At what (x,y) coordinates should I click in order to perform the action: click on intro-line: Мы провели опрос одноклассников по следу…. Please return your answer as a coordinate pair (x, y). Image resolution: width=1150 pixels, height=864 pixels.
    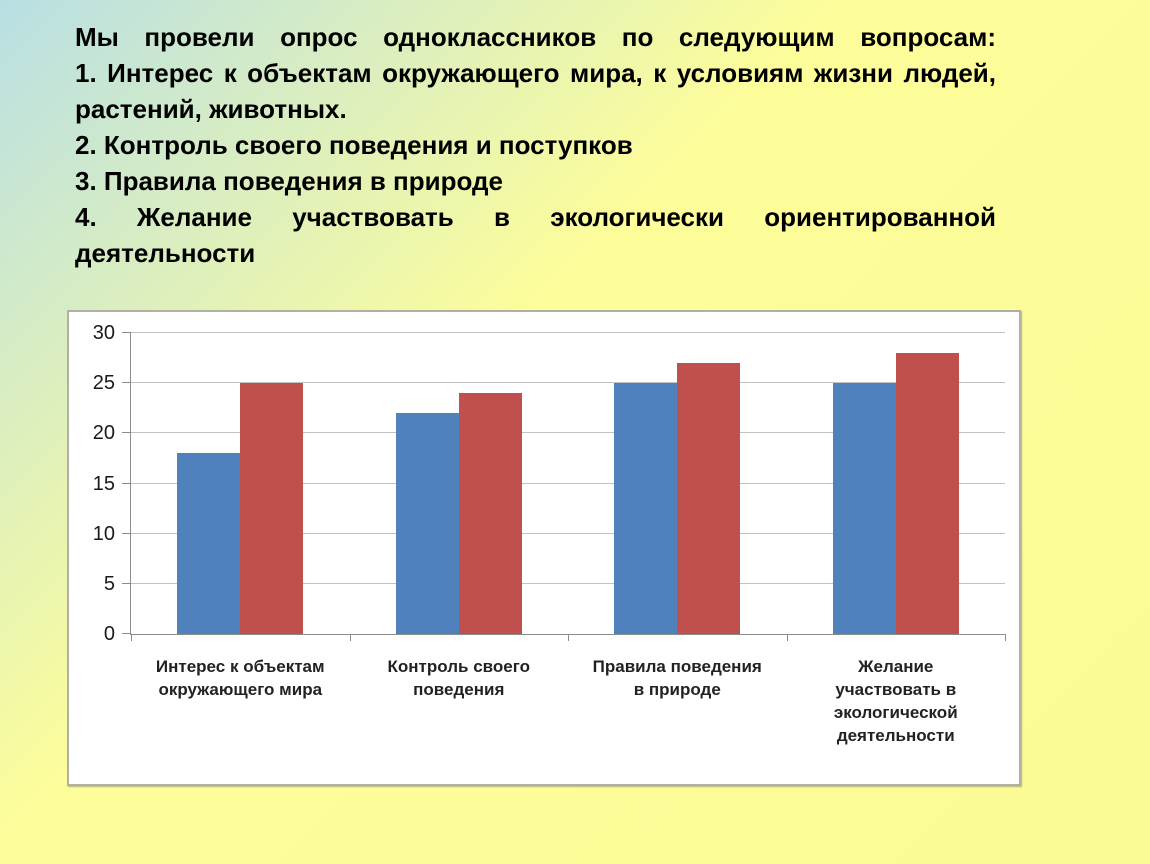
    Looking at the image, I should click on (535, 37).